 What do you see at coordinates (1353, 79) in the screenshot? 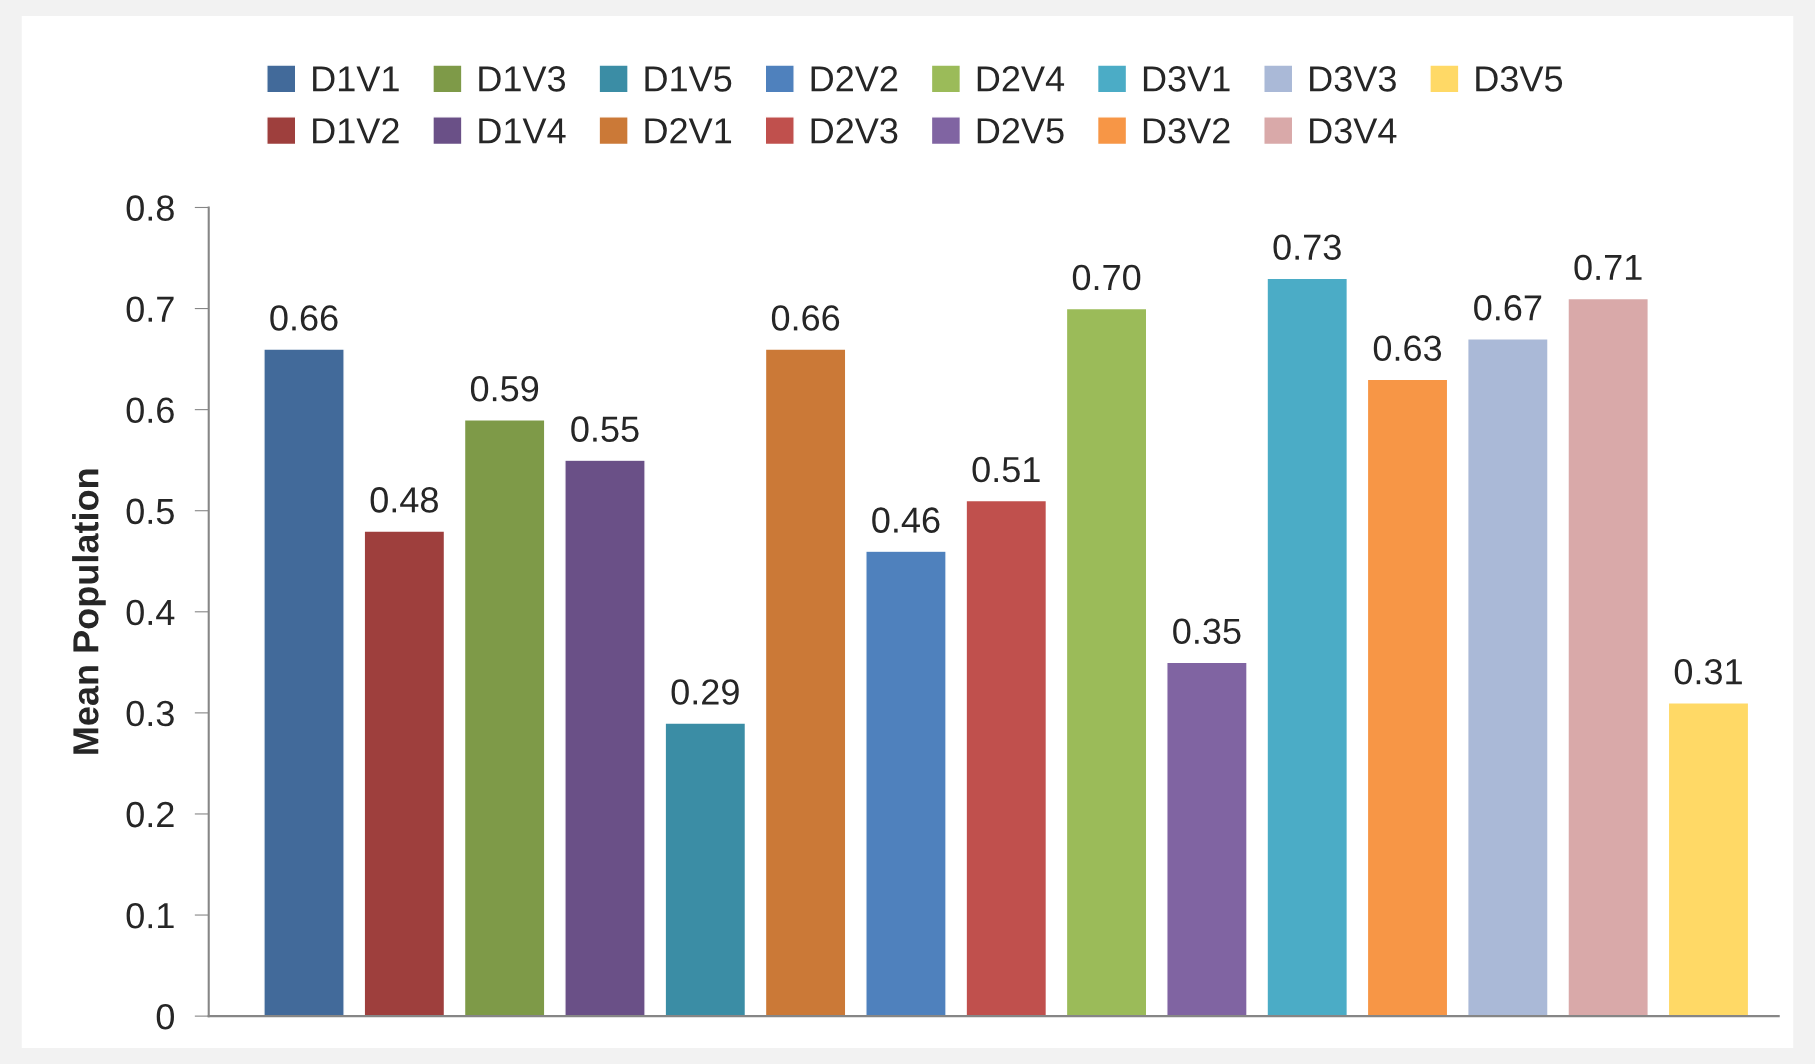
I see `legend-label: D3V3` at bounding box center [1353, 79].